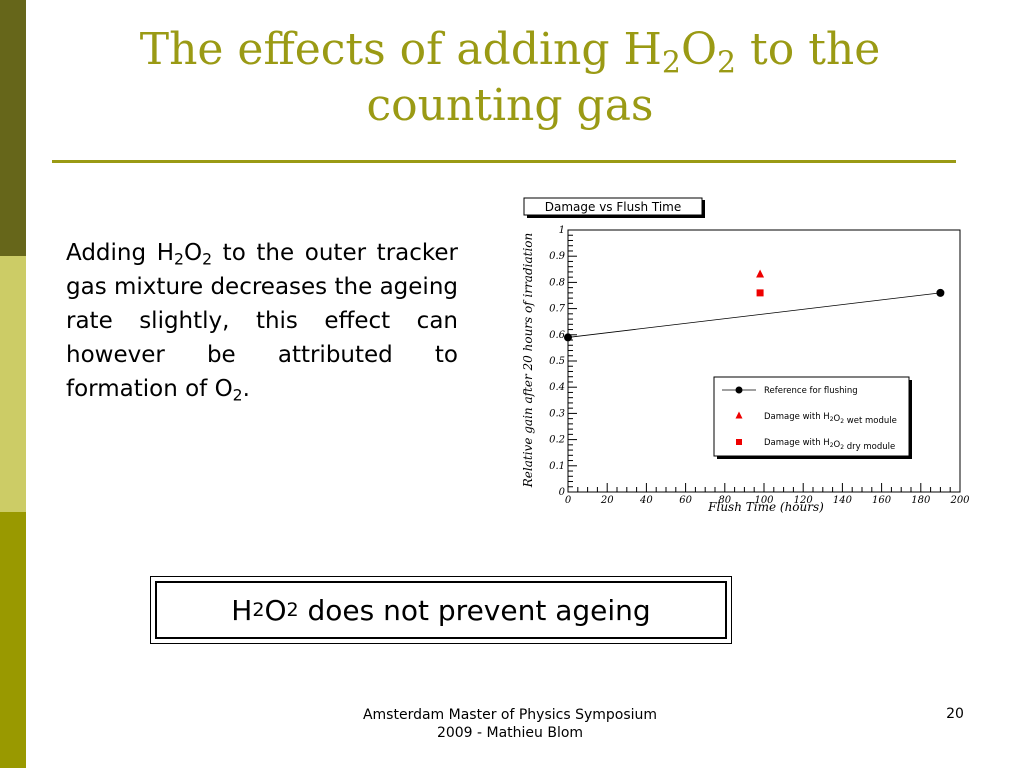  I want to click on legend-box, so click(811, 416).